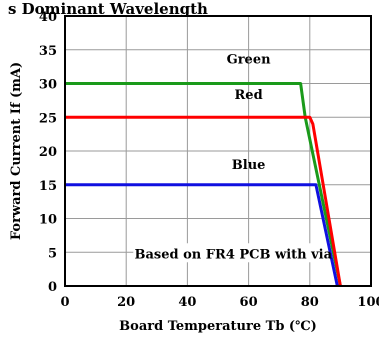 Image resolution: width=379 pixels, height=340 pixels. I want to click on series-label-green: Green, so click(249, 59).